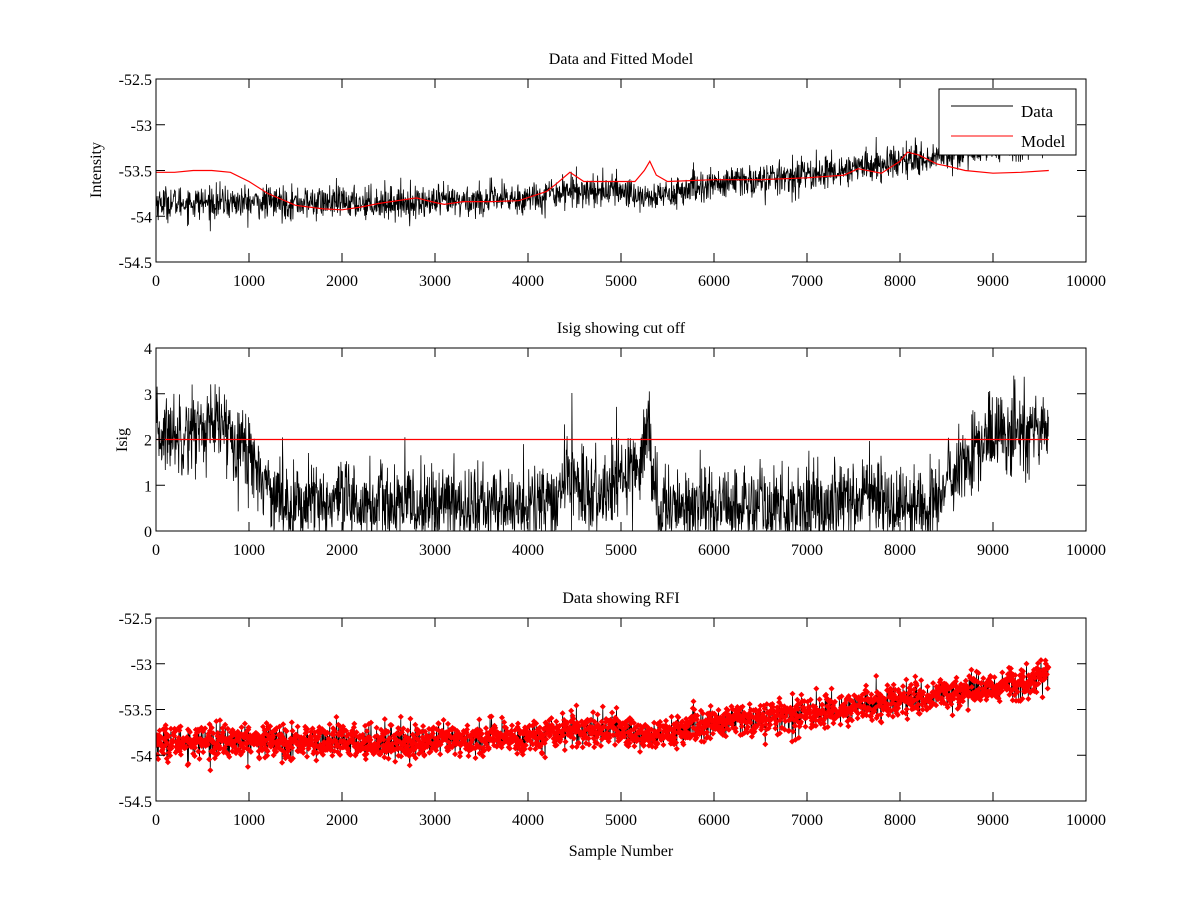 This screenshot has width=1200, height=900. Describe the element at coordinates (900, 281) in the screenshot. I see `x-tick-label: 8000` at that location.